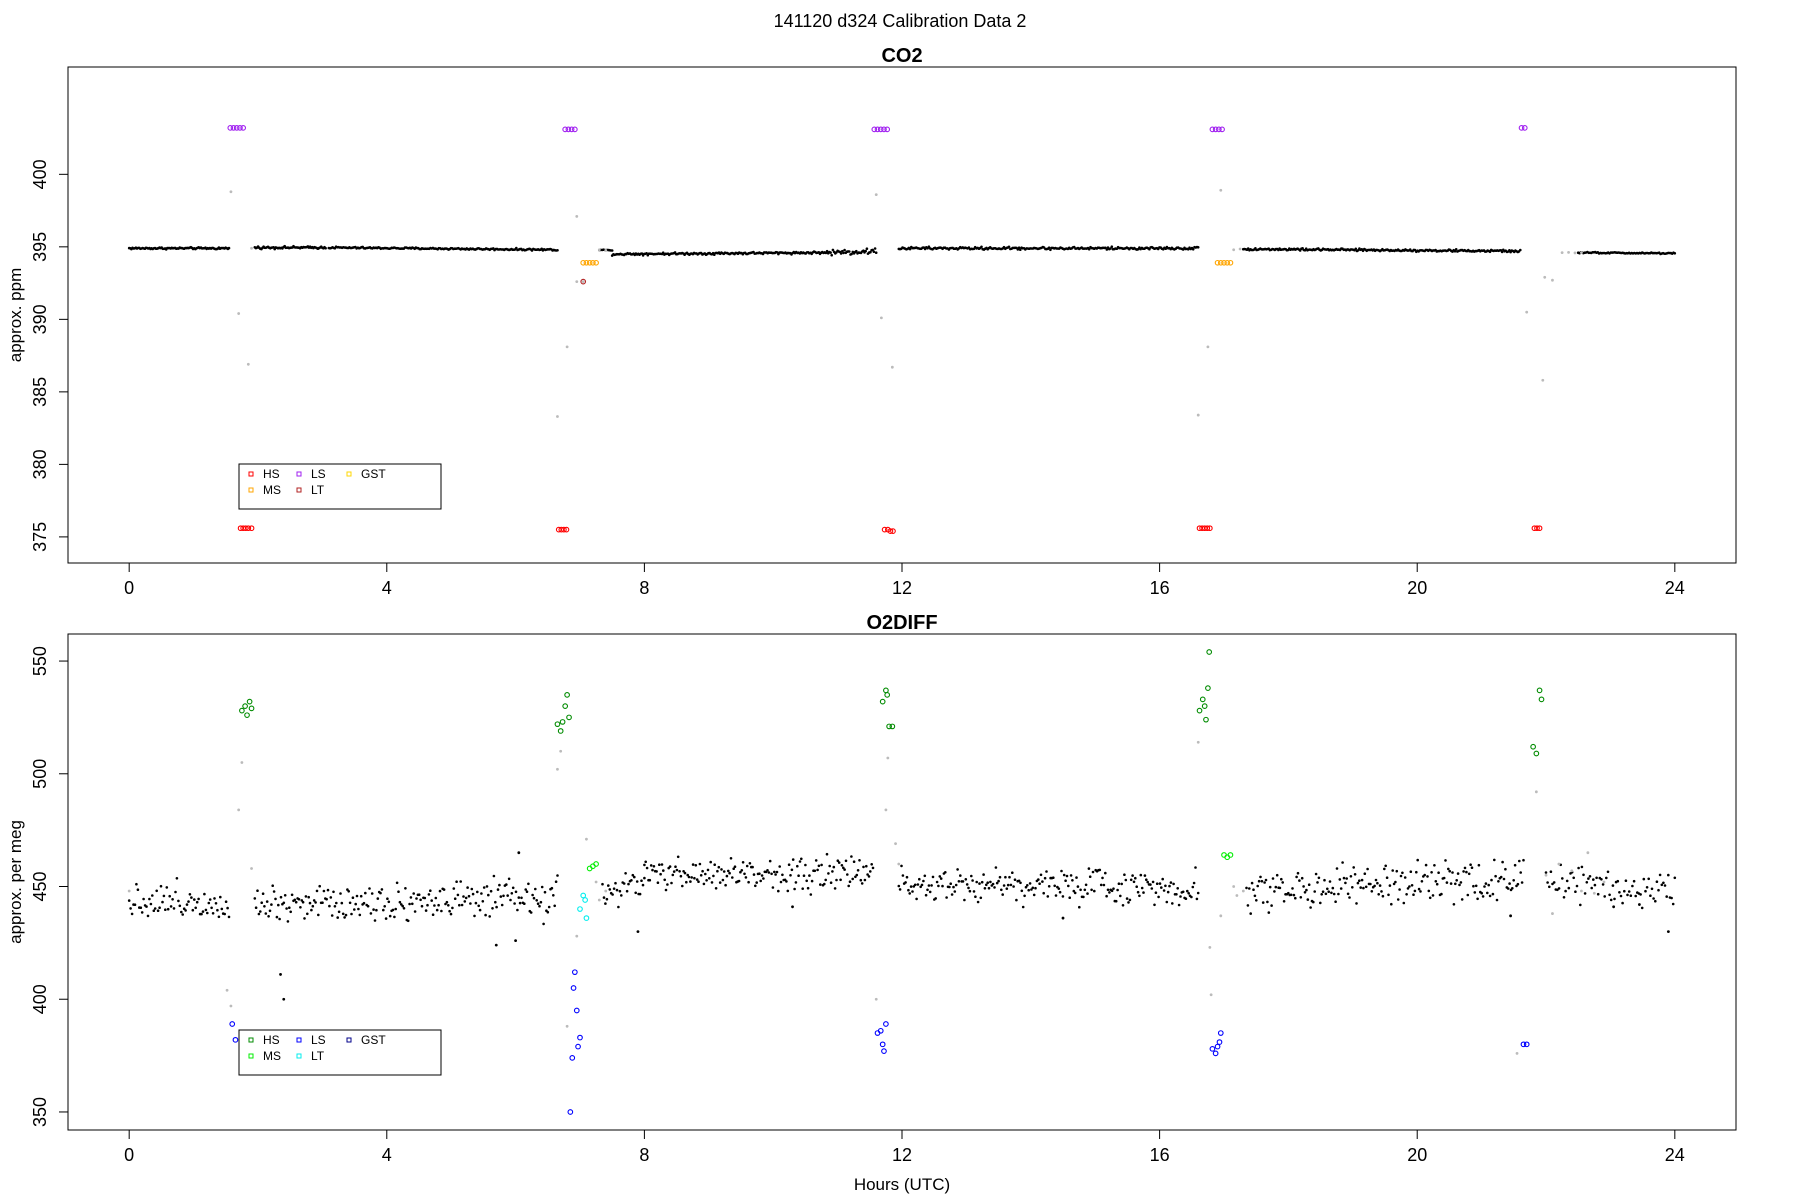 This screenshot has height=1200, width=1800. I want to click on co2-hs-point, so click(245, 528).